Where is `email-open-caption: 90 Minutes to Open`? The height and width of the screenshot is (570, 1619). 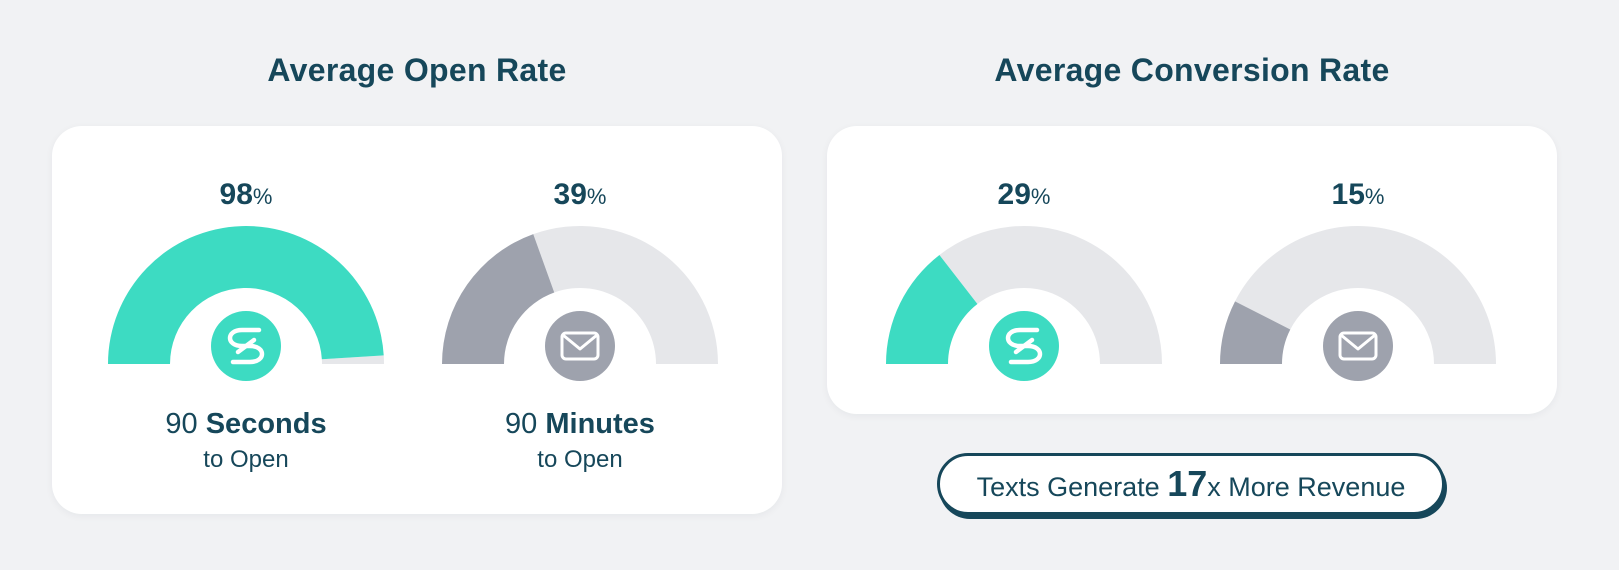 email-open-caption: 90 Minutes to Open is located at coordinates (580, 440).